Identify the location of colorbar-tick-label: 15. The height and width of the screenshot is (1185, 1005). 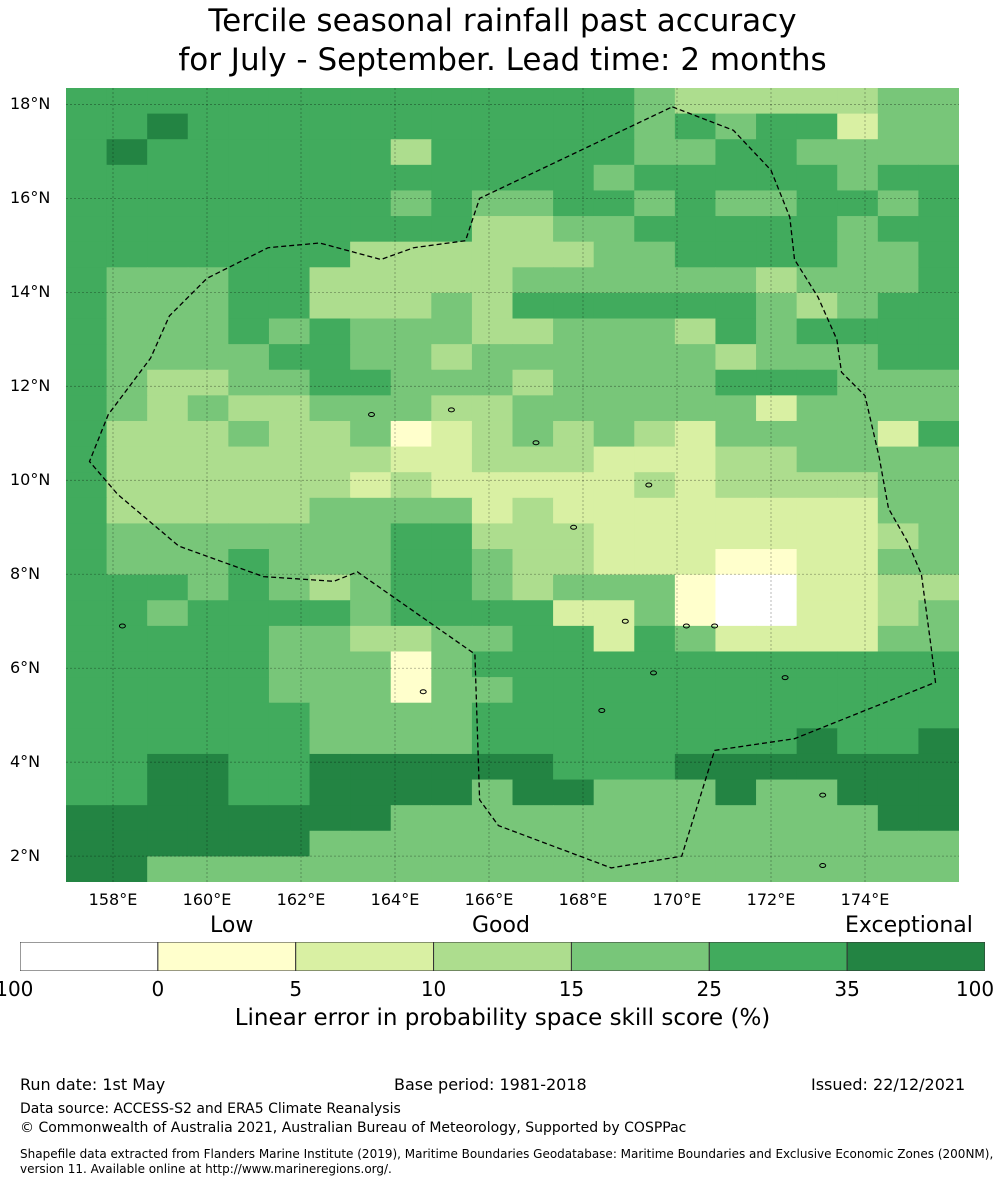
(571, 989).